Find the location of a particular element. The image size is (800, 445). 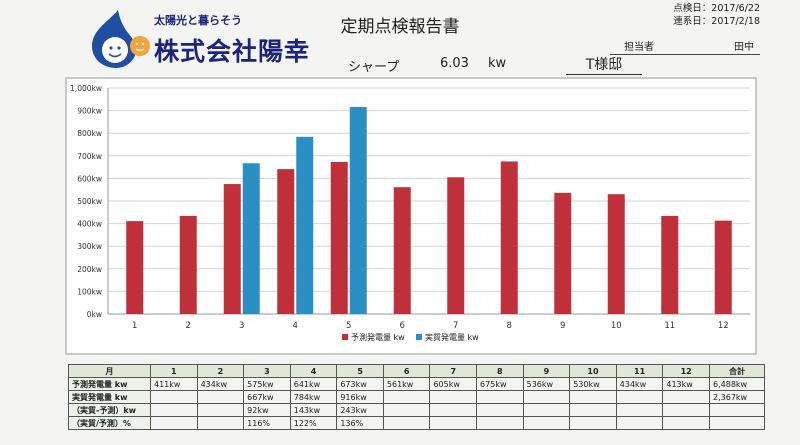

table-header-cell: 11 is located at coordinates (639, 371).